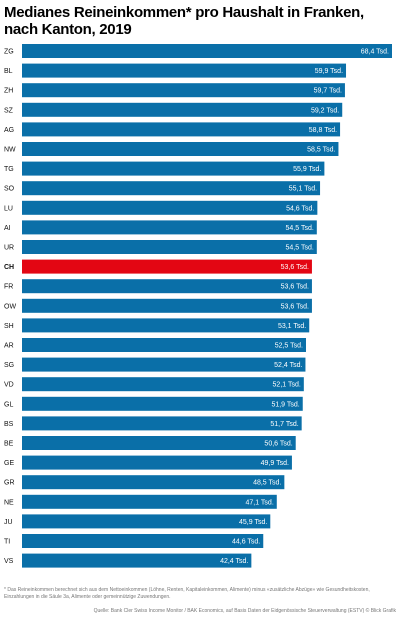 This screenshot has width=400, height=625. Describe the element at coordinates (292, 326) in the screenshot. I see `value-label-sh: 53,1 Tsd.` at that location.